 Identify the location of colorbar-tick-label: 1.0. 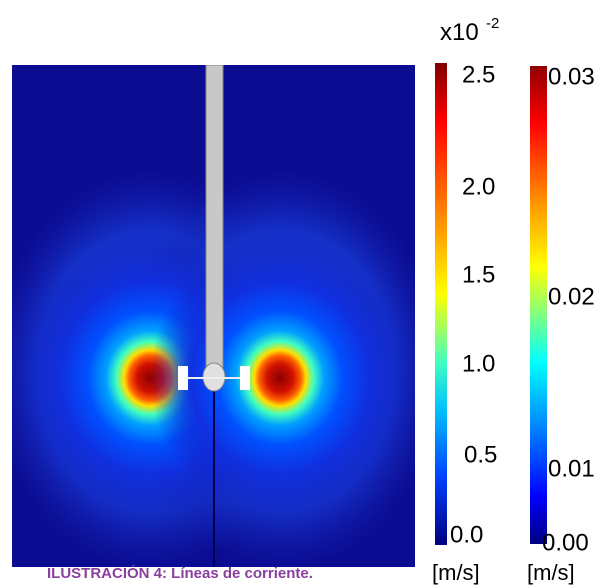
(478, 363).